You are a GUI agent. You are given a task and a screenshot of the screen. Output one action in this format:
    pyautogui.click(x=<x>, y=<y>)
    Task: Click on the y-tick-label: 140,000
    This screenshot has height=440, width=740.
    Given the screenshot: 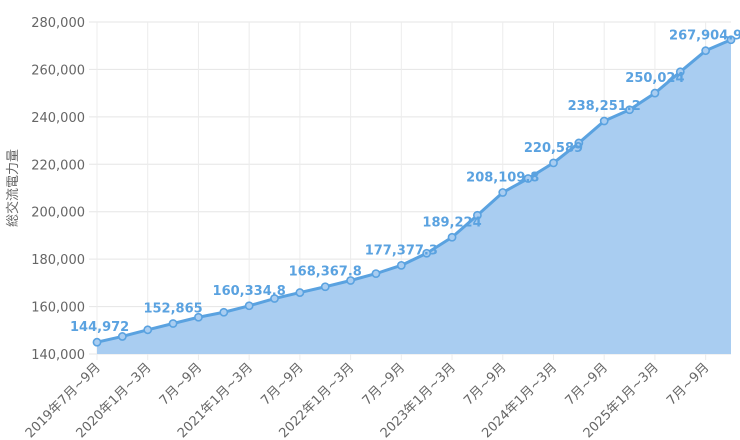 What is the action you would take?
    pyautogui.click(x=58, y=355)
    